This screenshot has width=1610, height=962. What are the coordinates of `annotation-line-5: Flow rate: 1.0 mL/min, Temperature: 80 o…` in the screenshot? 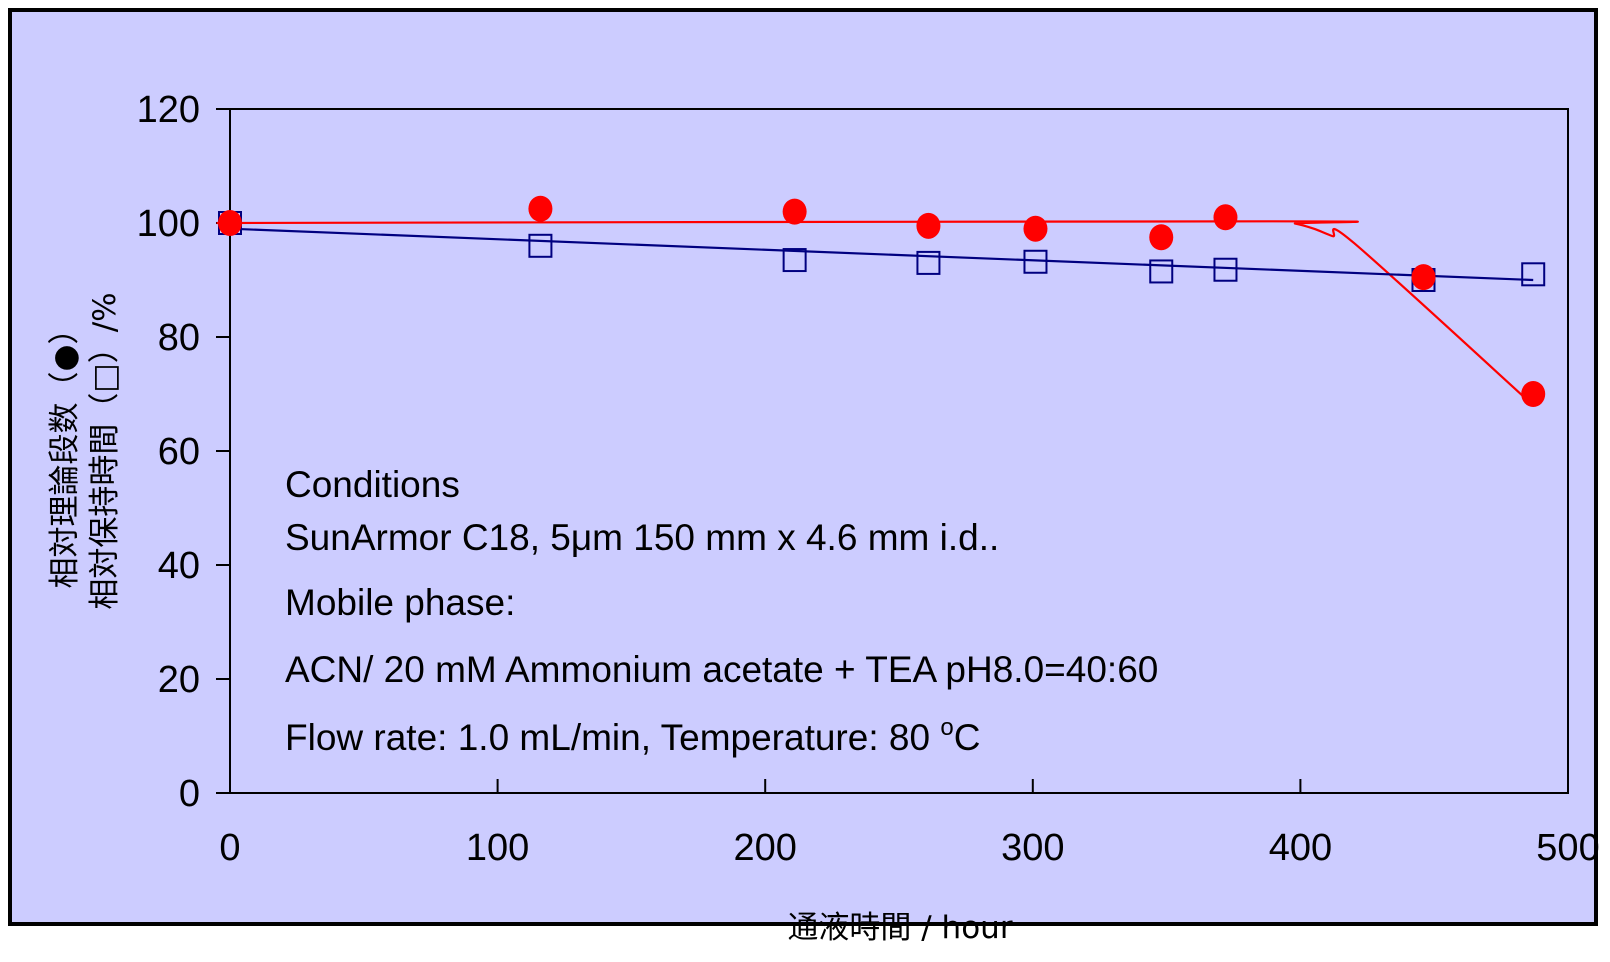 It's located at (632, 736).